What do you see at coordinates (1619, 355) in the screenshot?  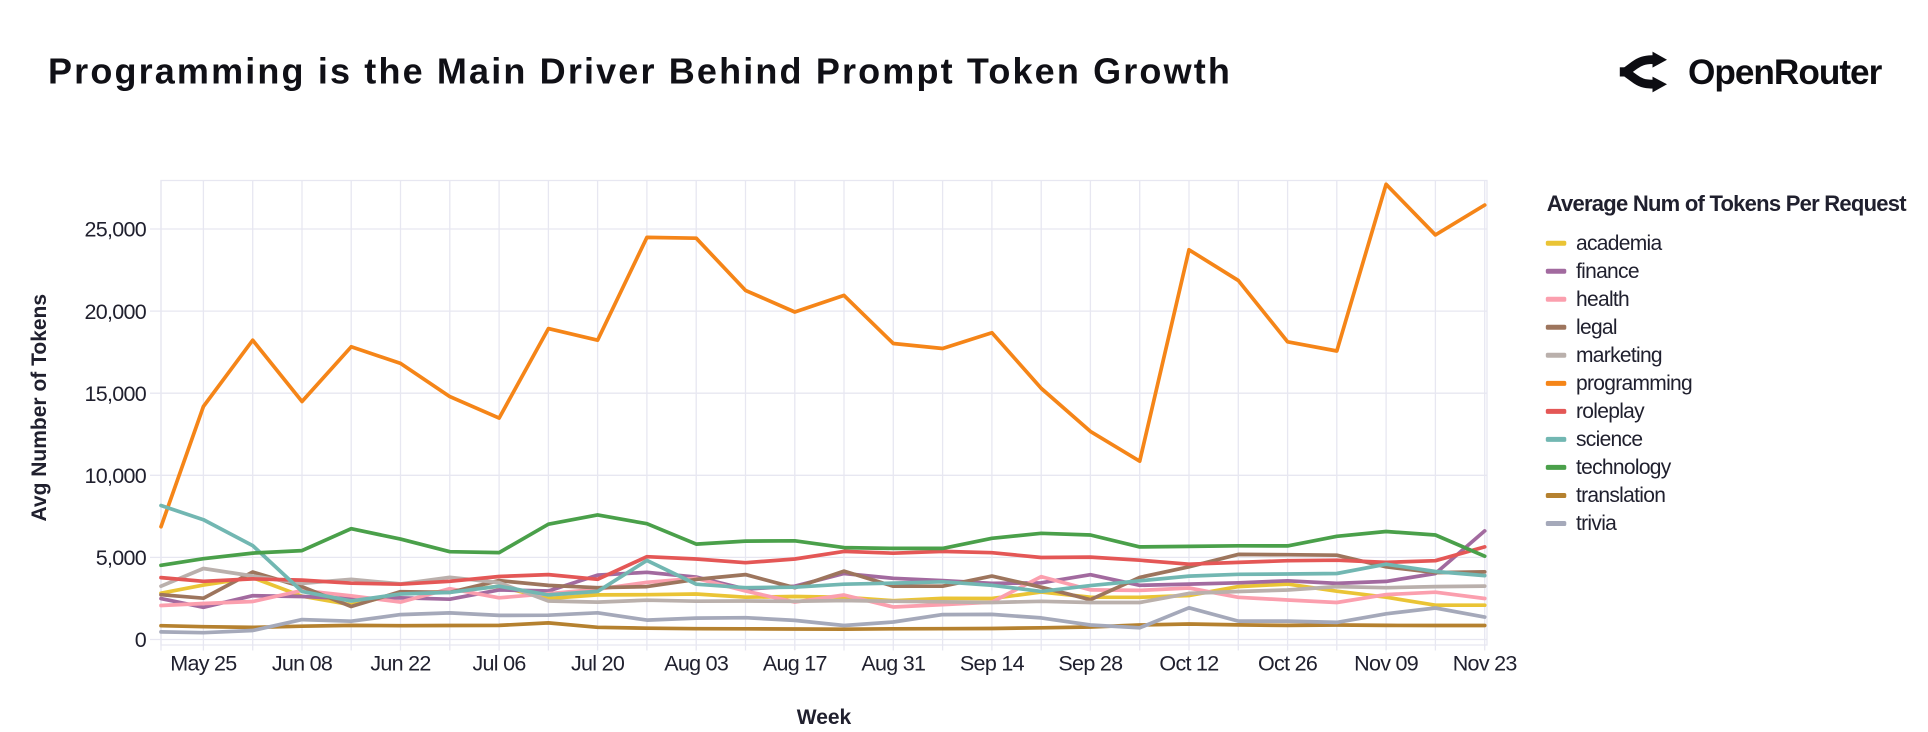 I see `svg-text: marketing` at bounding box center [1619, 355].